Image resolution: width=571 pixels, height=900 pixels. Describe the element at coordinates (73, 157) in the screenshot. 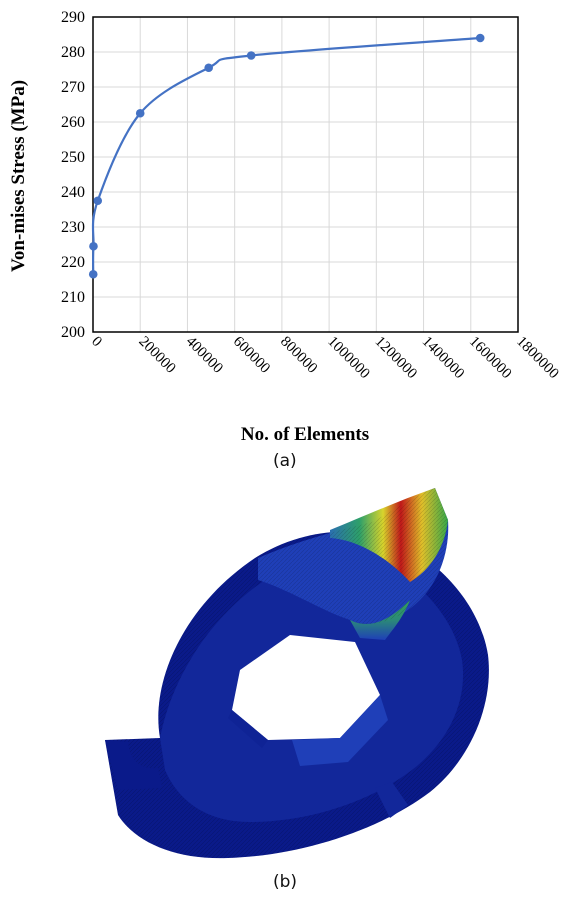

I see `y-tick-label: 250` at that location.